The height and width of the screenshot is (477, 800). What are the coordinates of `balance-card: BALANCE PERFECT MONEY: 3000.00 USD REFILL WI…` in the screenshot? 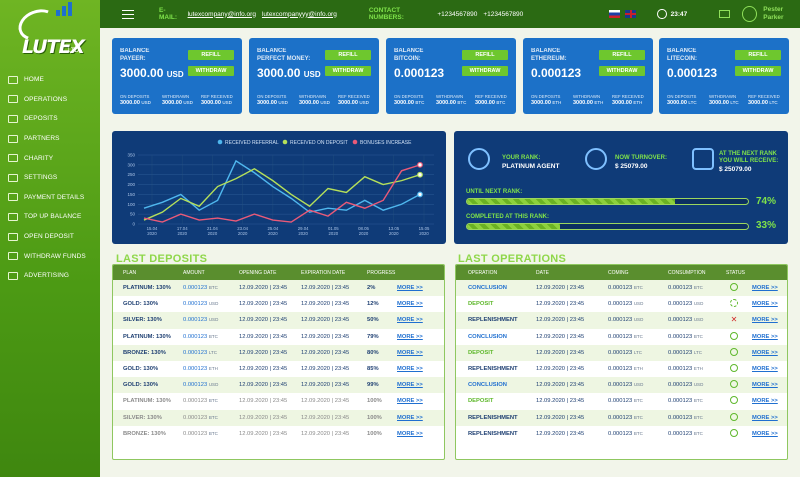 It's located at (314, 76).